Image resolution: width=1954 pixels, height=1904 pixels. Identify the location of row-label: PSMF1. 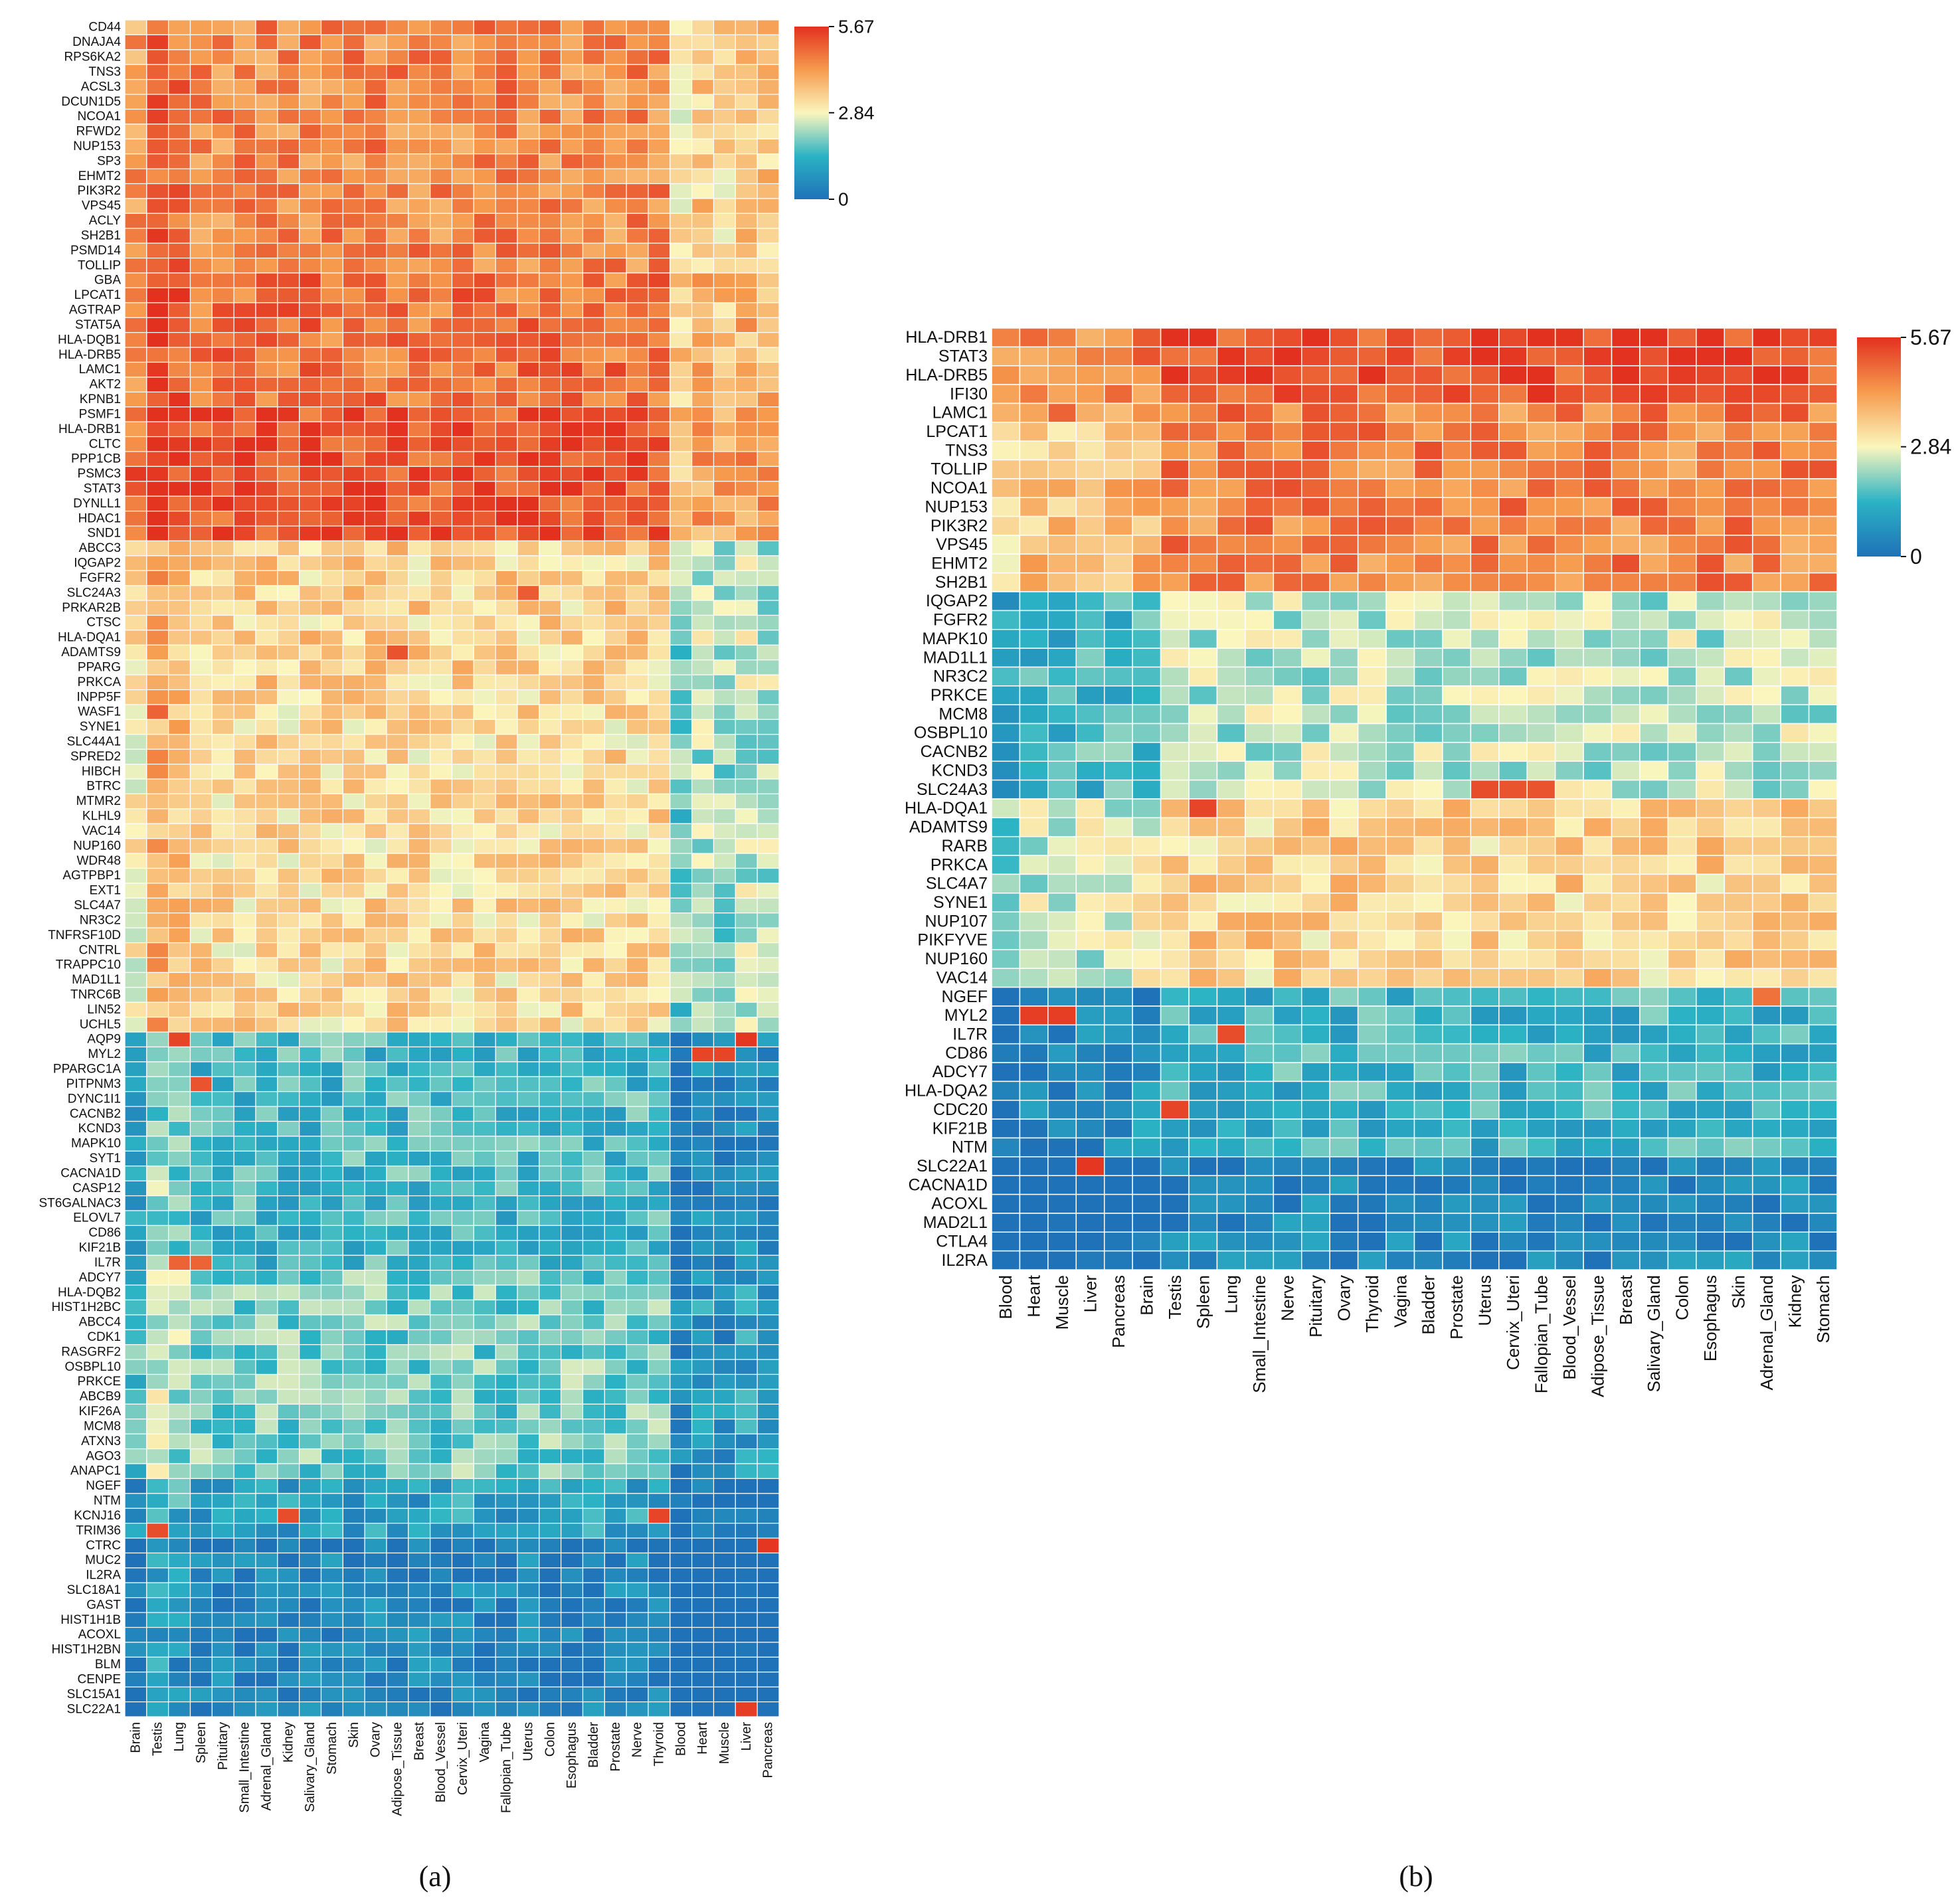
(100, 414).